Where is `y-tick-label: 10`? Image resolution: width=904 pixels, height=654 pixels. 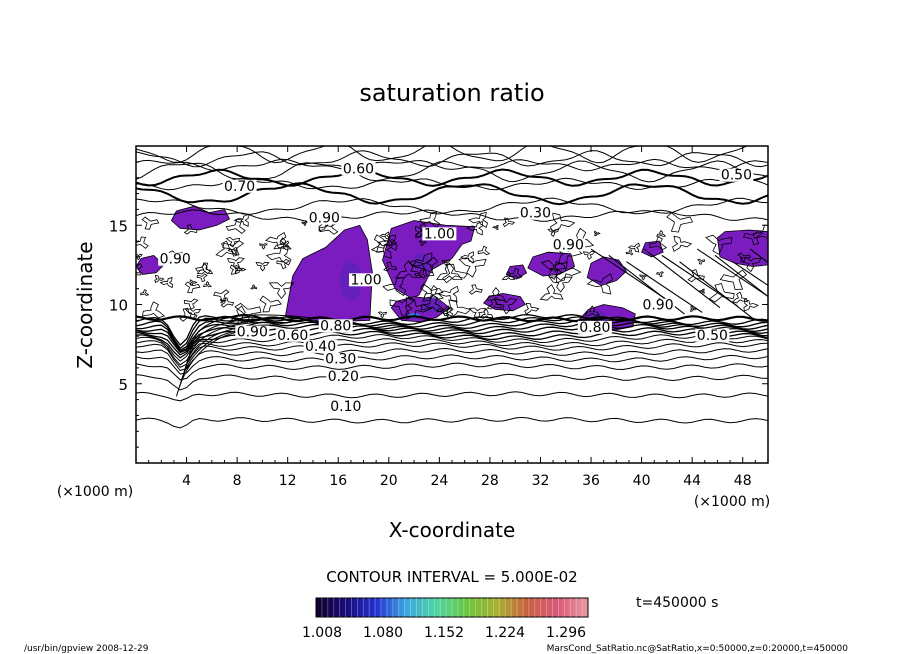 y-tick-label: 10 is located at coordinates (118, 306).